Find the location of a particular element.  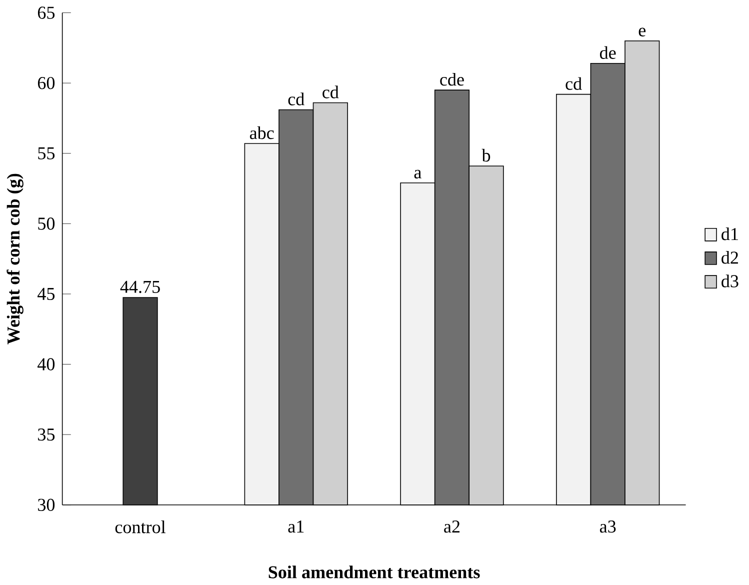

x-axis-title: Soil amendment treatments is located at coordinates (374, 572).